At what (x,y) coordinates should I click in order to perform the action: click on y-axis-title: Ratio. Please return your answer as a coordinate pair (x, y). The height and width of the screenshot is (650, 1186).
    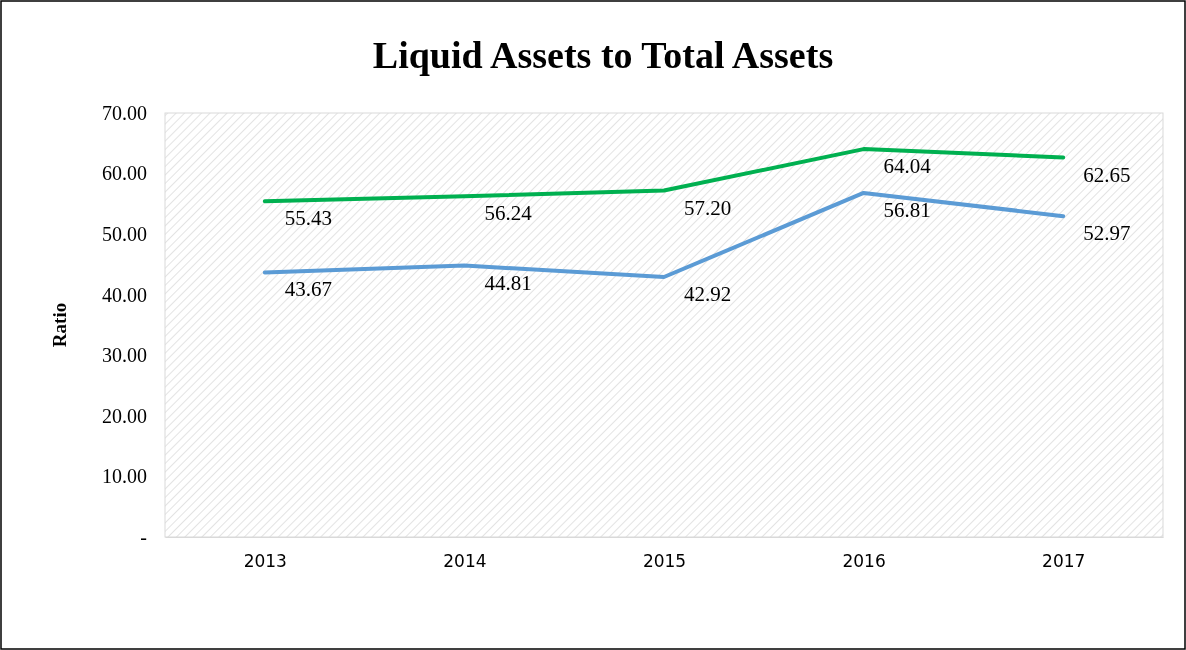
    Looking at the image, I should click on (59, 325).